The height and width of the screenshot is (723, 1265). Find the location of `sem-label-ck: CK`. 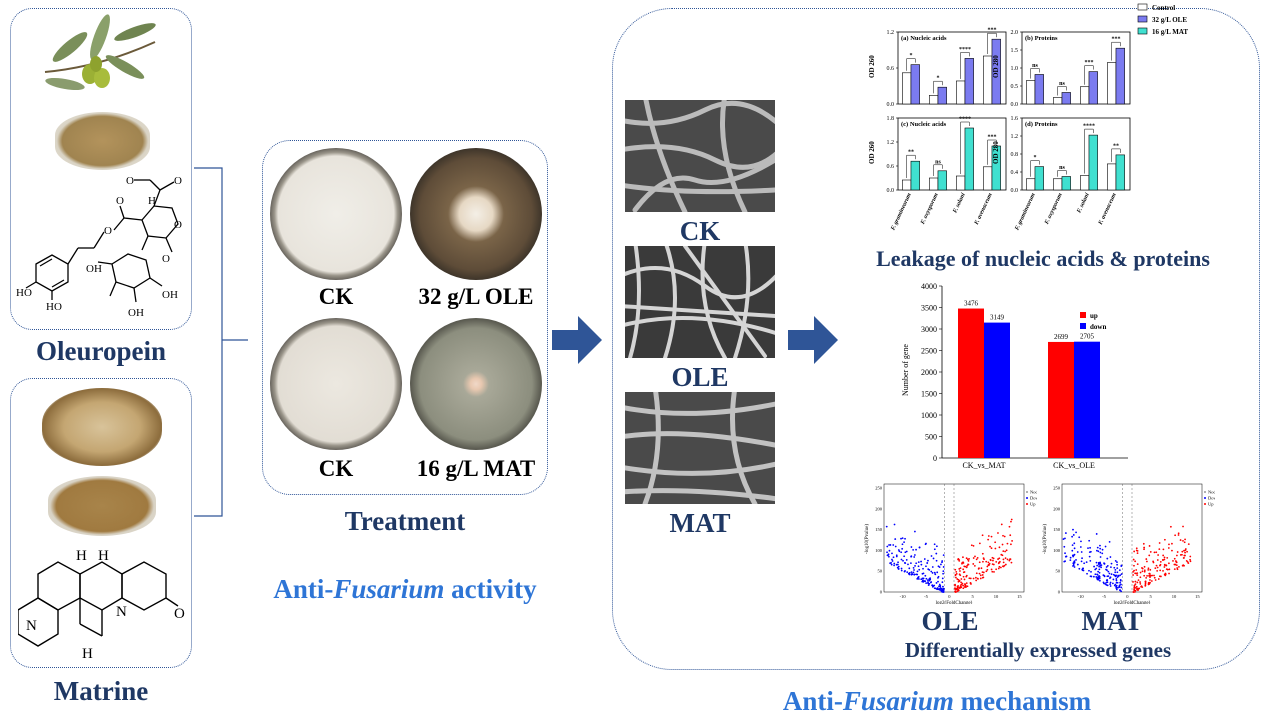

sem-label-ck: CK is located at coordinates (700, 231).